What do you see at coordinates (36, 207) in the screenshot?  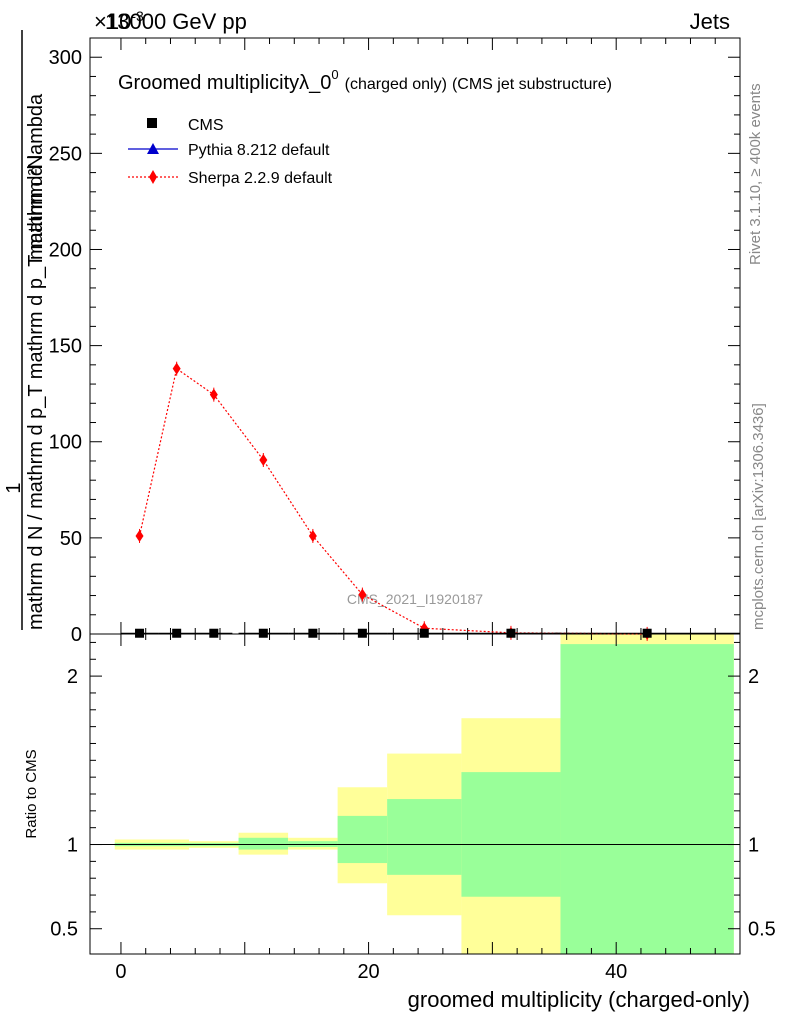 I see `ylabel-numerator-upper: mathrm d²N` at bounding box center [36, 207].